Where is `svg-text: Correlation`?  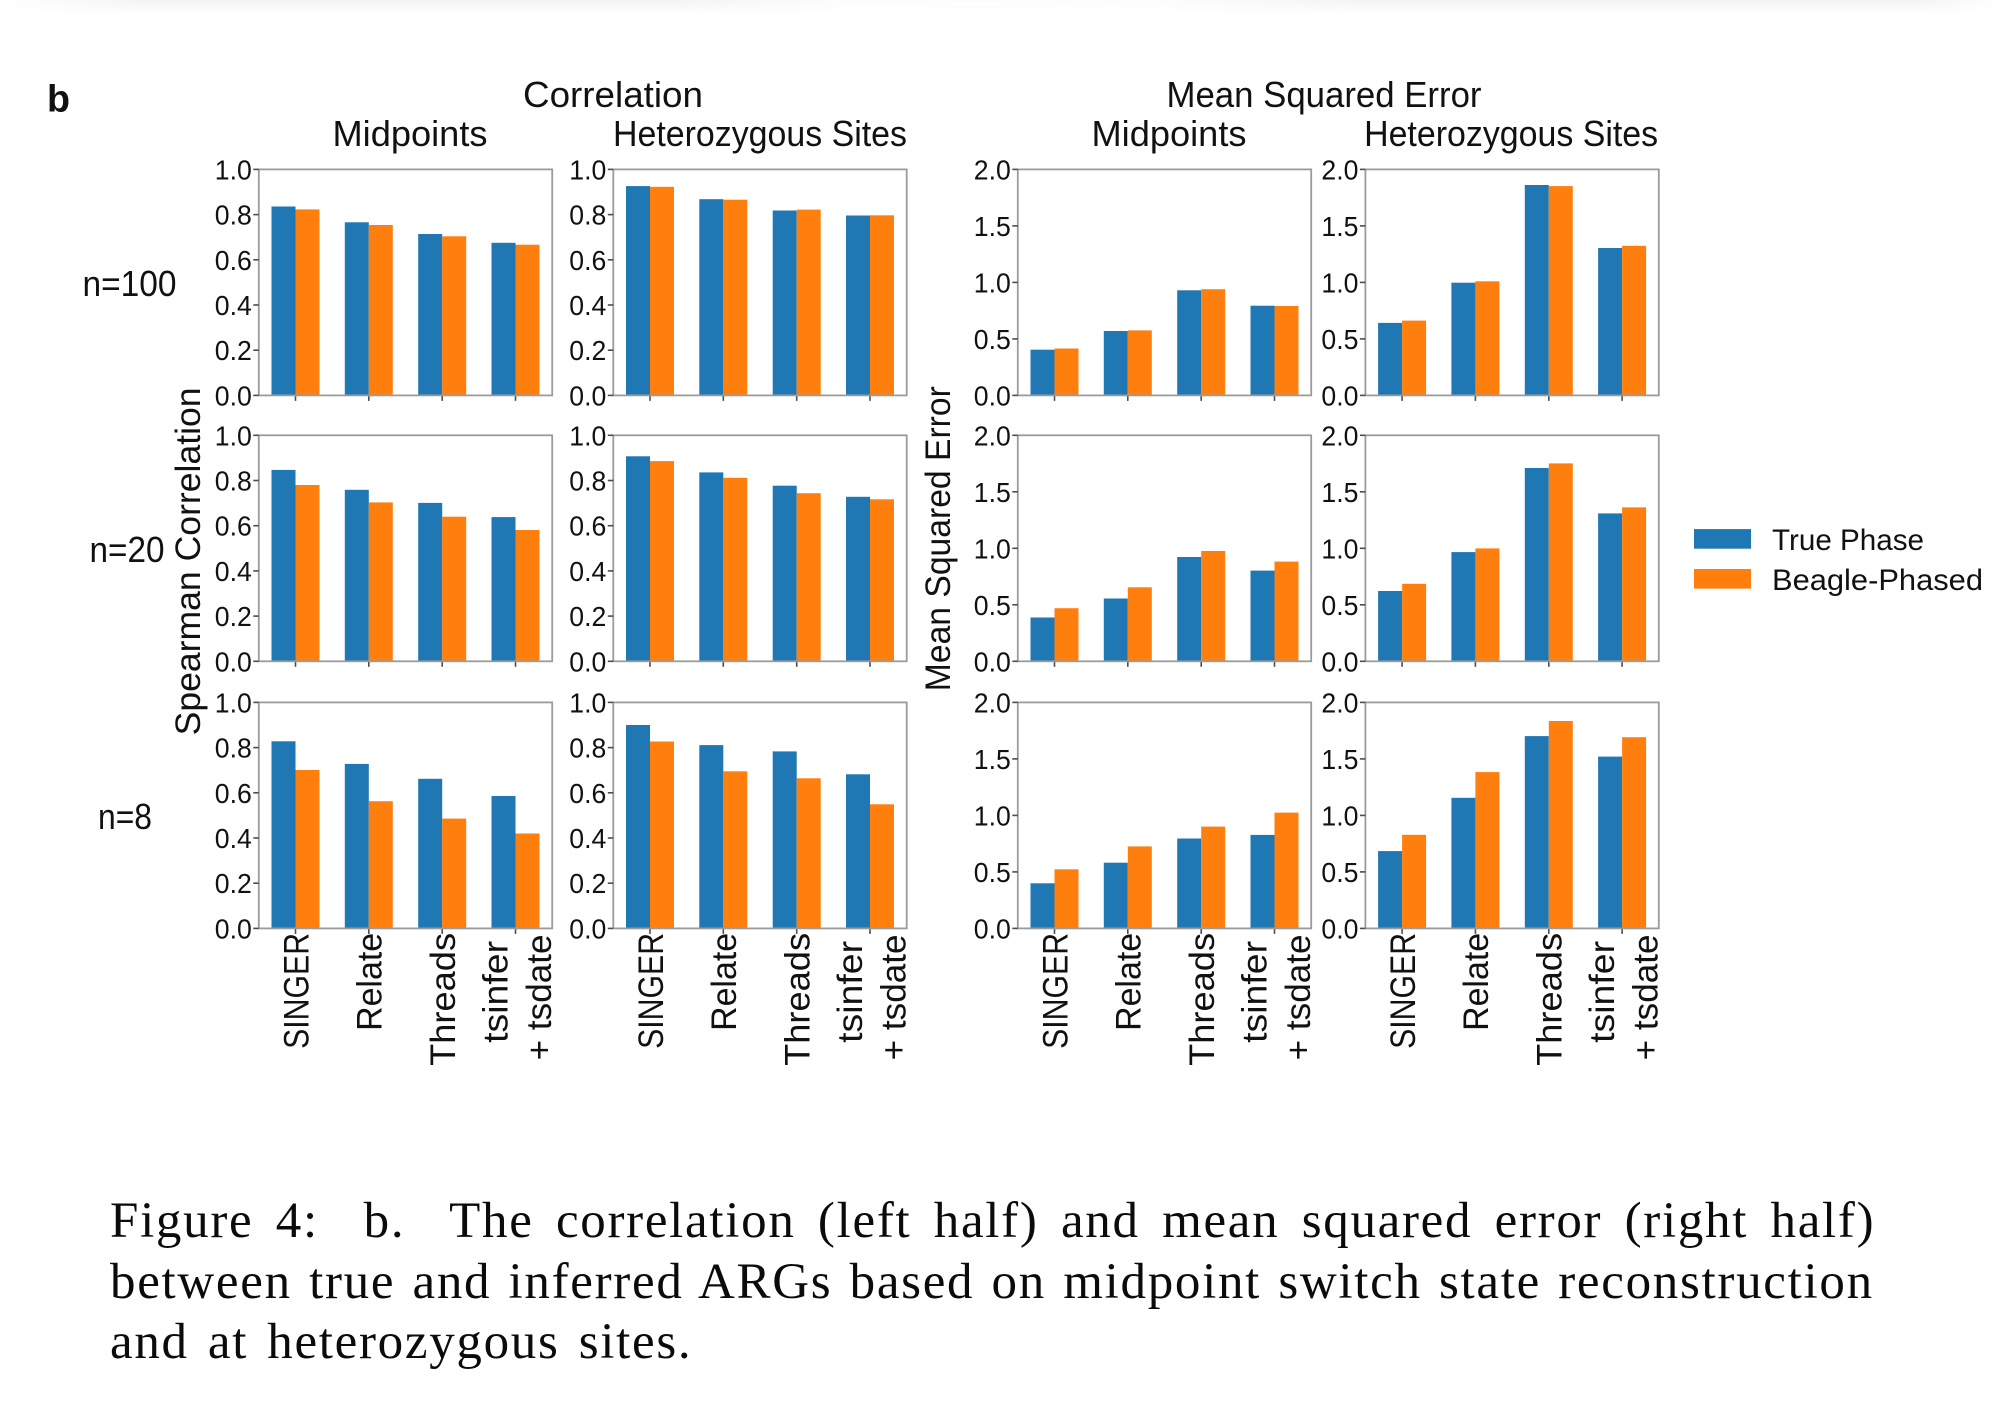 svg-text: Correlation is located at coordinates (613, 94).